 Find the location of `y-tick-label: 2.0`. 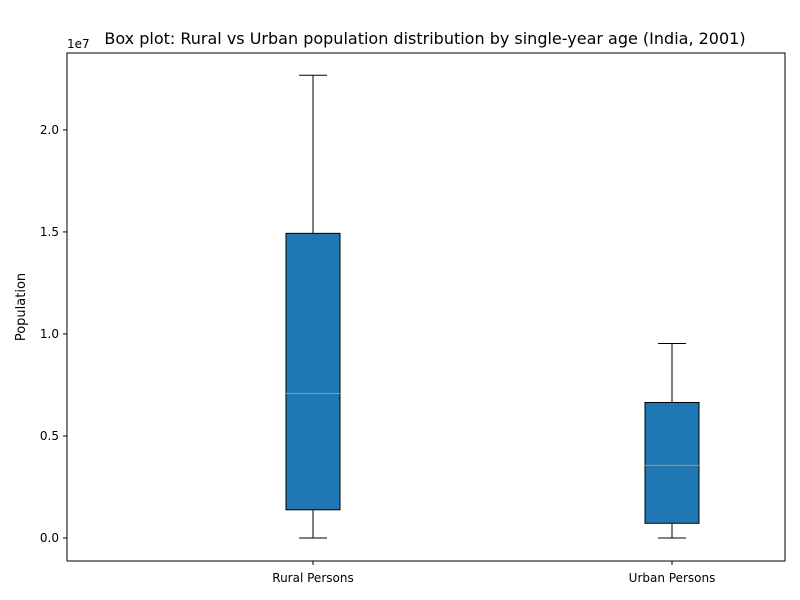

y-tick-label: 2.0 is located at coordinates (49, 130).